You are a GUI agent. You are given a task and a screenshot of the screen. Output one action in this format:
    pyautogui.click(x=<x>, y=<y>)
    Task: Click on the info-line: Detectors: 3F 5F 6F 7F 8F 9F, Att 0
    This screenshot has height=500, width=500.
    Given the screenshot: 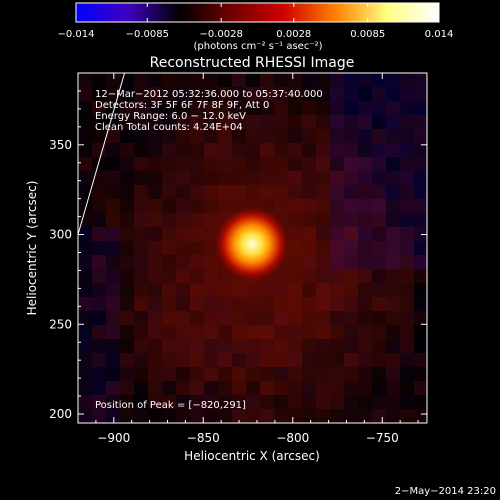 What is the action you would take?
    pyautogui.click(x=182, y=105)
    